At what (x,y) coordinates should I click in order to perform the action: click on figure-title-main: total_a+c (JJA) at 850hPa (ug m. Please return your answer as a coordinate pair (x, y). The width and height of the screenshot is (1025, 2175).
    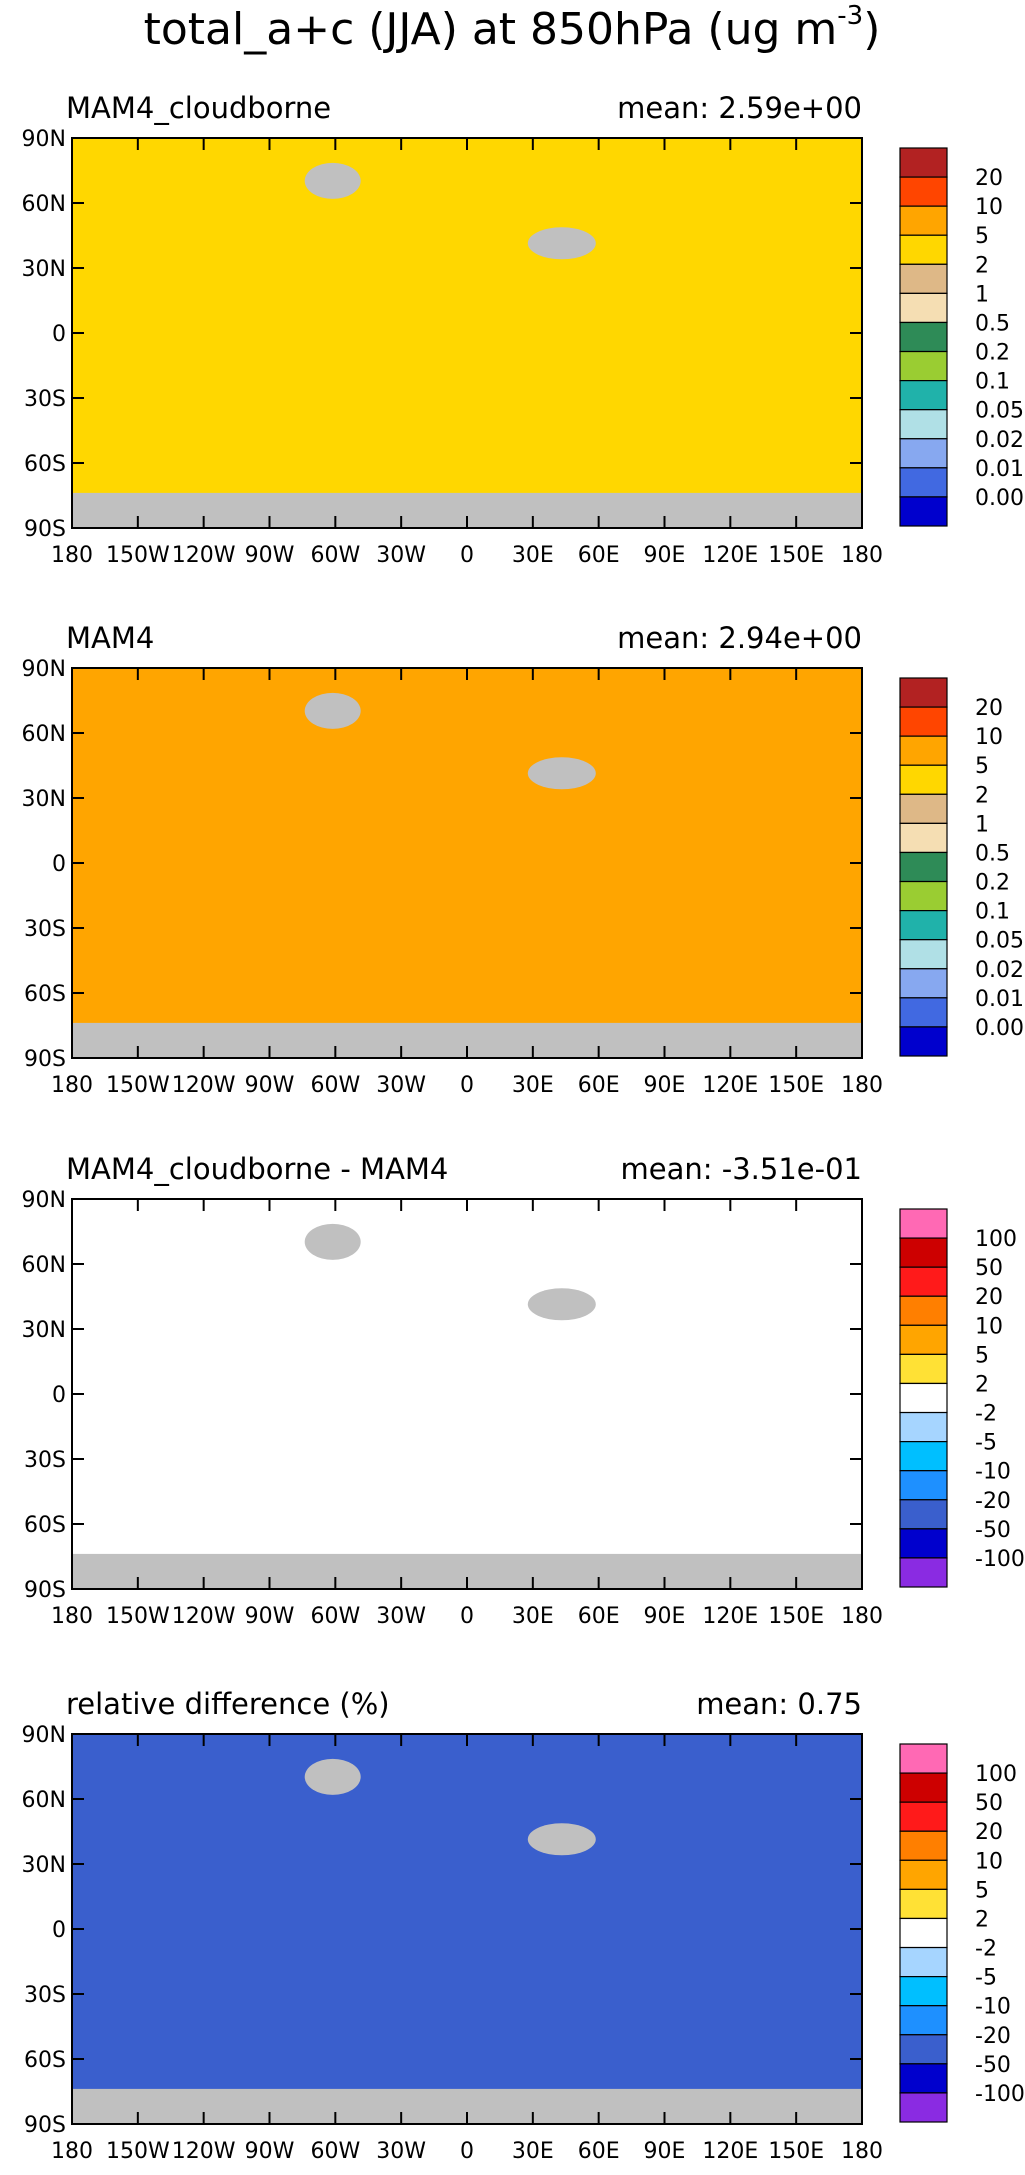
    Looking at the image, I should click on (491, 29).